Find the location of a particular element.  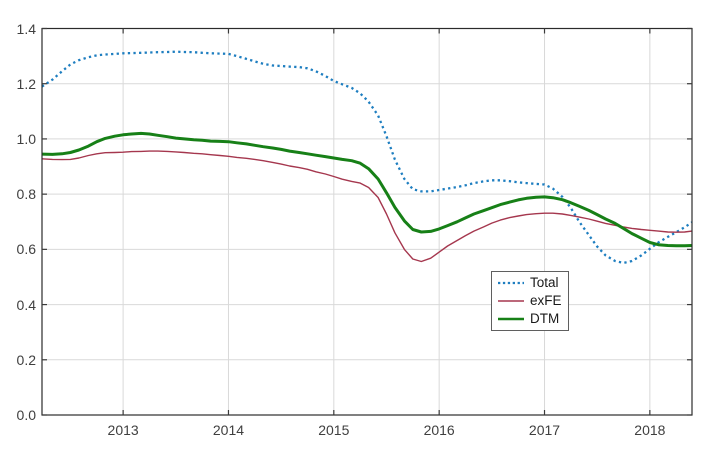

legend-item-dtm: DTM is located at coordinates (530, 319).